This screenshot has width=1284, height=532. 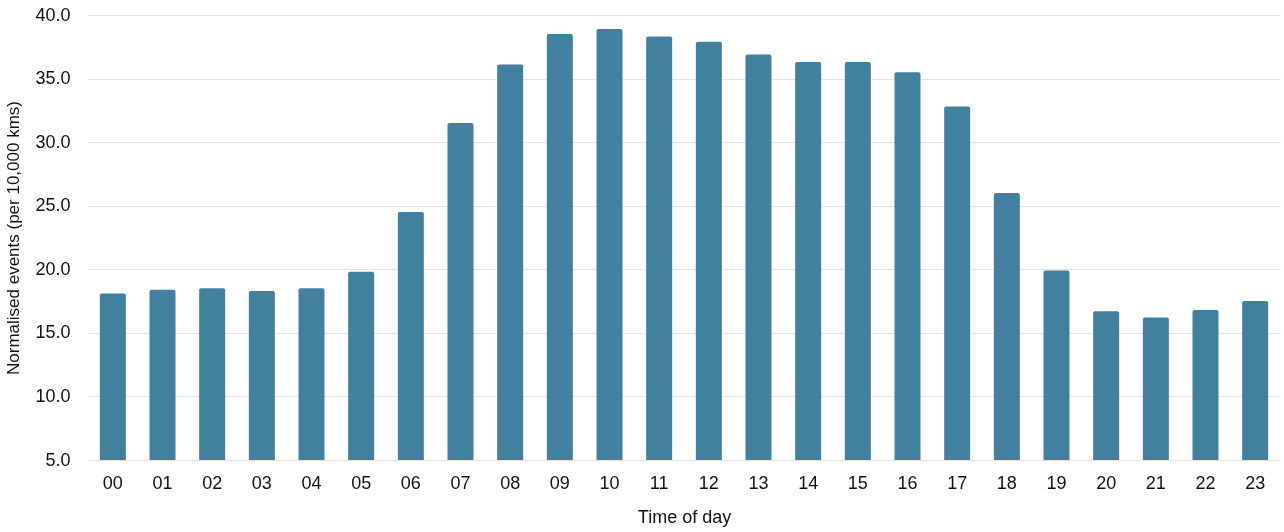 What do you see at coordinates (311, 482) in the screenshot?
I see `x-tick-label: 04` at bounding box center [311, 482].